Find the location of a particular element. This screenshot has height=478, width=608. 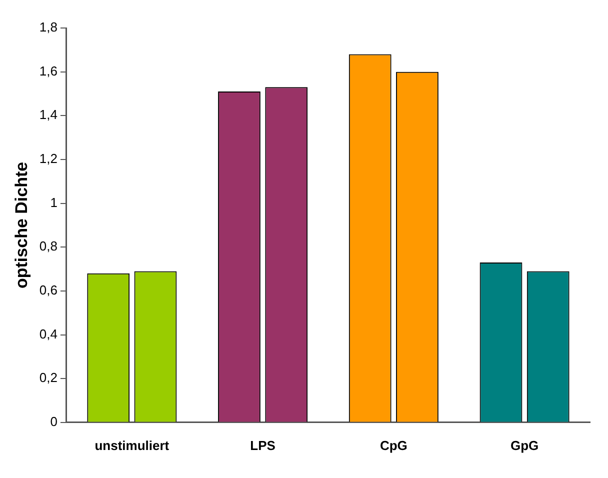

x-tick-label: CpG is located at coordinates (394, 445).